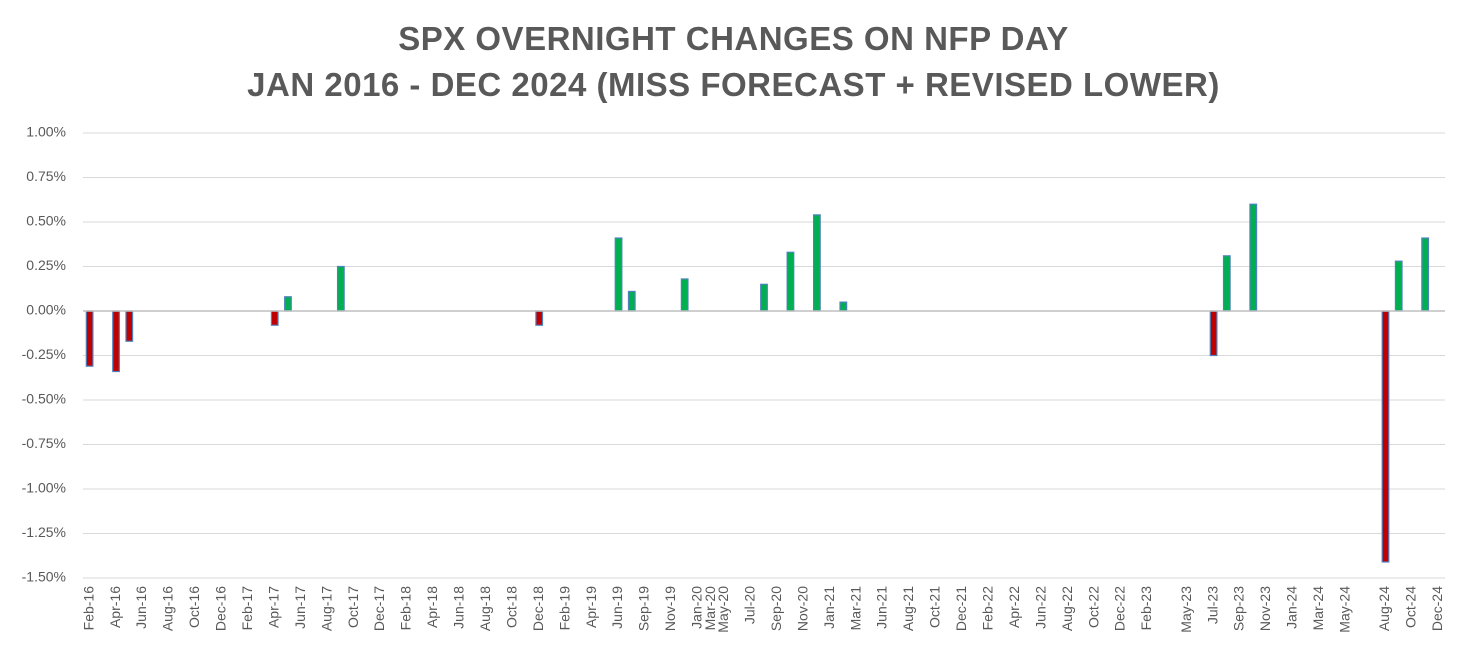 This screenshot has width=1467, height=662. I want to click on x-tick-label: Oct-22, so click(1093, 607).